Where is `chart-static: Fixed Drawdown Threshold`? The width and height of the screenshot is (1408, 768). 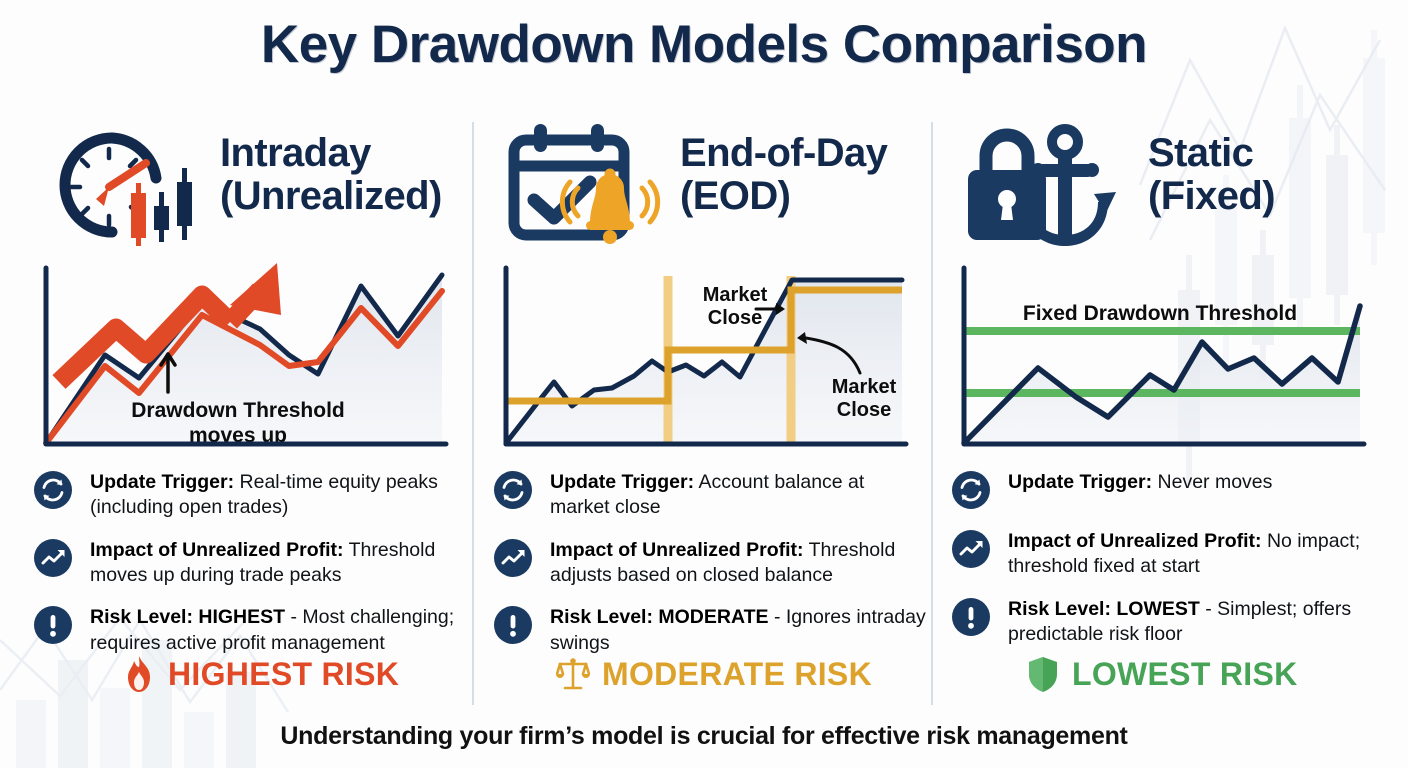
chart-static: Fixed Drawdown Threshold is located at coordinates (1162, 358).